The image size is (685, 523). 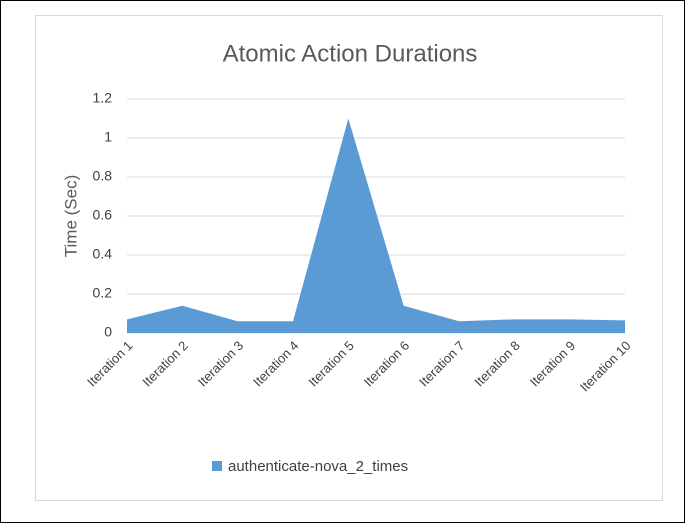 What do you see at coordinates (103, 254) in the screenshot?
I see `y-tick-label: 0.4` at bounding box center [103, 254].